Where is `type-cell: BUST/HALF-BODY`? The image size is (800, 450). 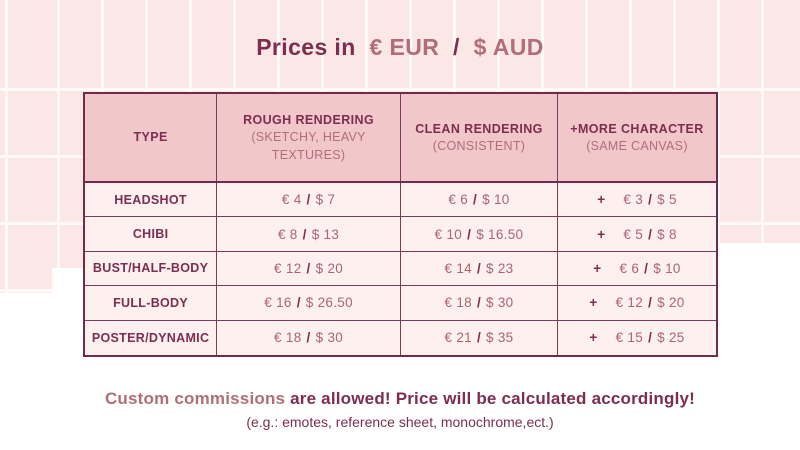 type-cell: BUST/HALF-BODY is located at coordinates (151, 268).